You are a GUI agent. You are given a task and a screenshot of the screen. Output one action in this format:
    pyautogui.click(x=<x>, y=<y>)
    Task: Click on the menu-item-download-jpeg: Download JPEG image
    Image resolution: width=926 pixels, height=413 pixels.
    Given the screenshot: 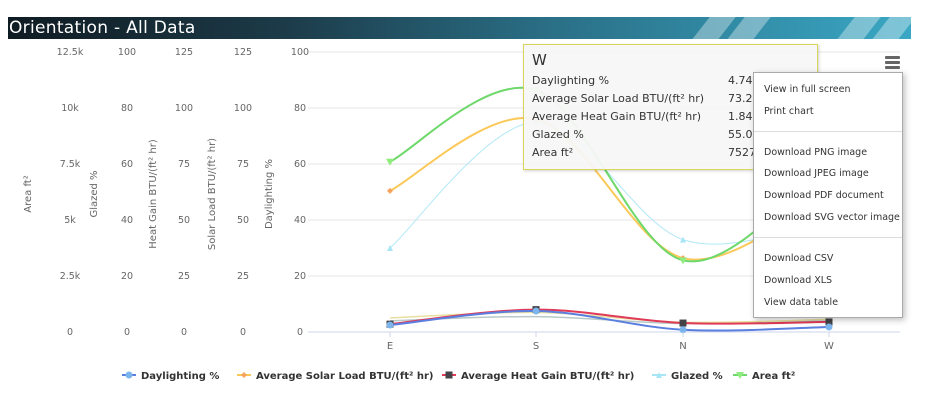 What is the action you would take?
    pyautogui.click(x=816, y=173)
    